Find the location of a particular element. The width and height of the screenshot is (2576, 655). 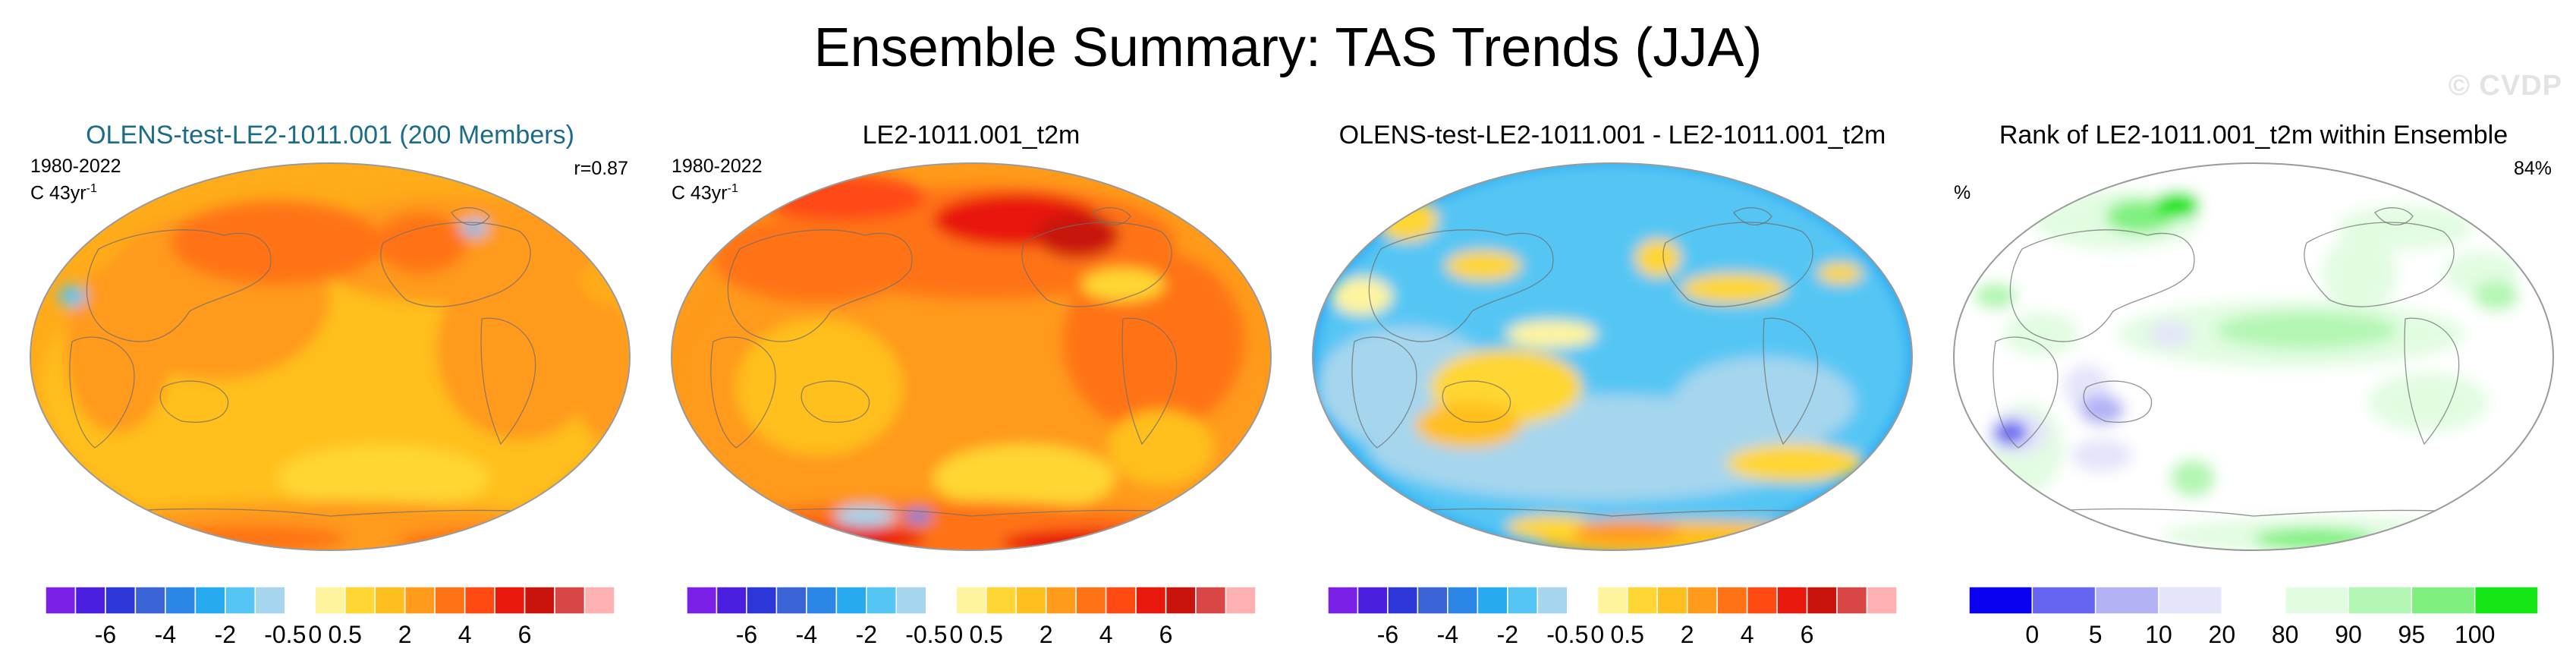

colorbar-tick-label: 5 is located at coordinates (2096, 634).